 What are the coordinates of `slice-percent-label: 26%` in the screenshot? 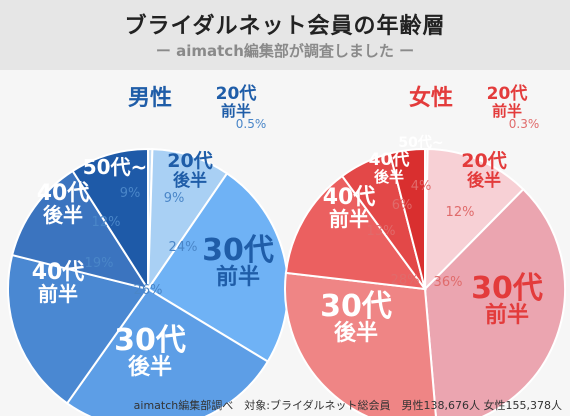 It's located at (148, 290).